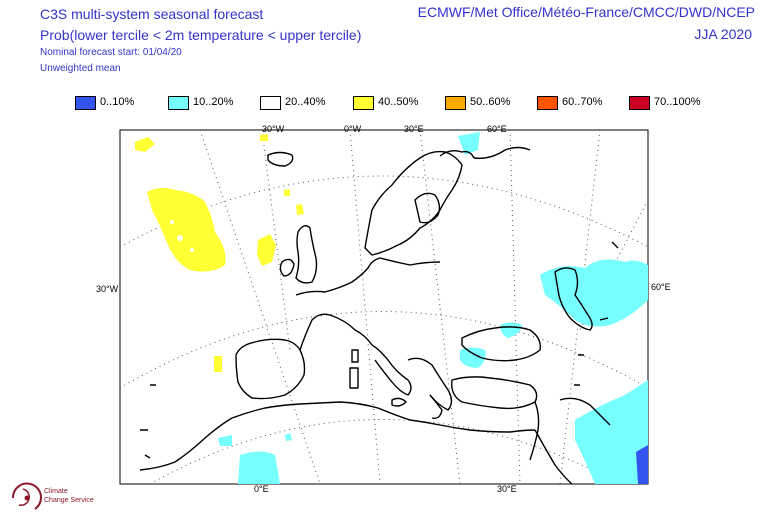 This screenshot has width=760, height=521. Describe the element at coordinates (336, 332) in the screenshot. I see `coastline-france` at that location.